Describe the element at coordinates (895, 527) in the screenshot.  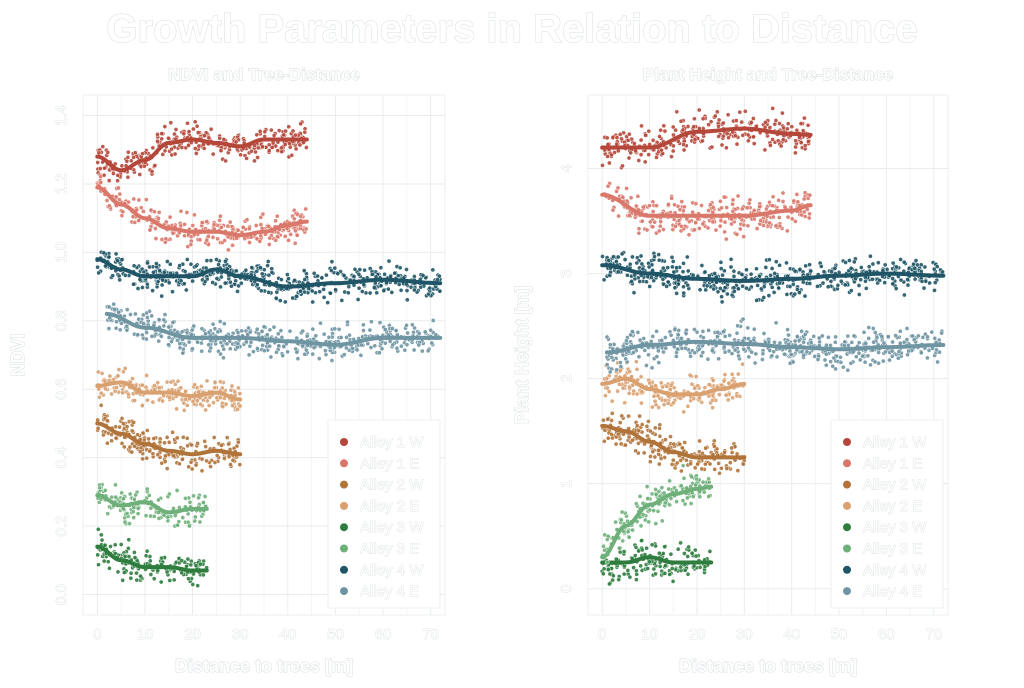
I see `legend-label: Alley 3 W` at that location.